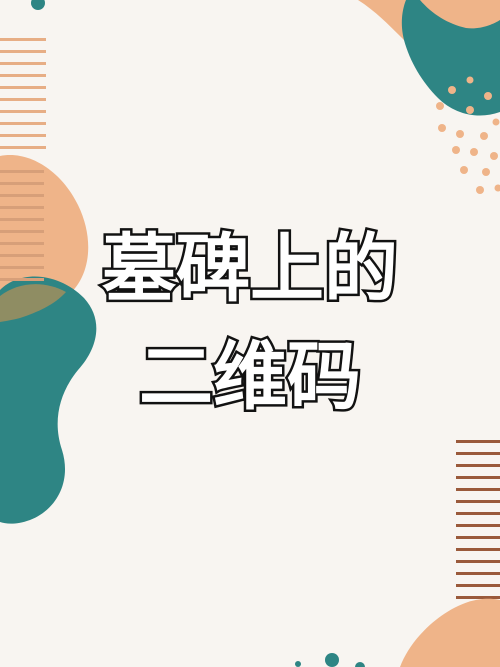 The width and height of the screenshot is (500, 667). Describe the element at coordinates (250, 269) in the screenshot. I see `title-line-1: 墓碑上的` at that location.